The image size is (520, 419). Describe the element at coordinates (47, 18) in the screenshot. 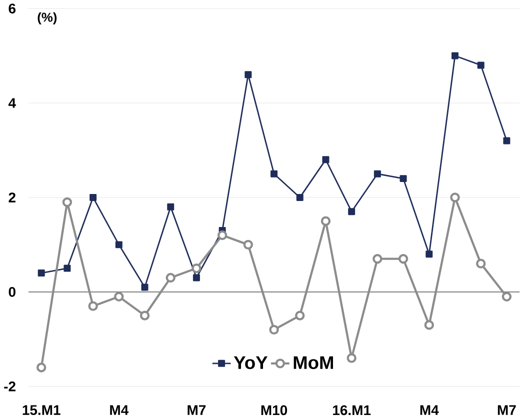

I see `y-axis-title: (%)` at that location.